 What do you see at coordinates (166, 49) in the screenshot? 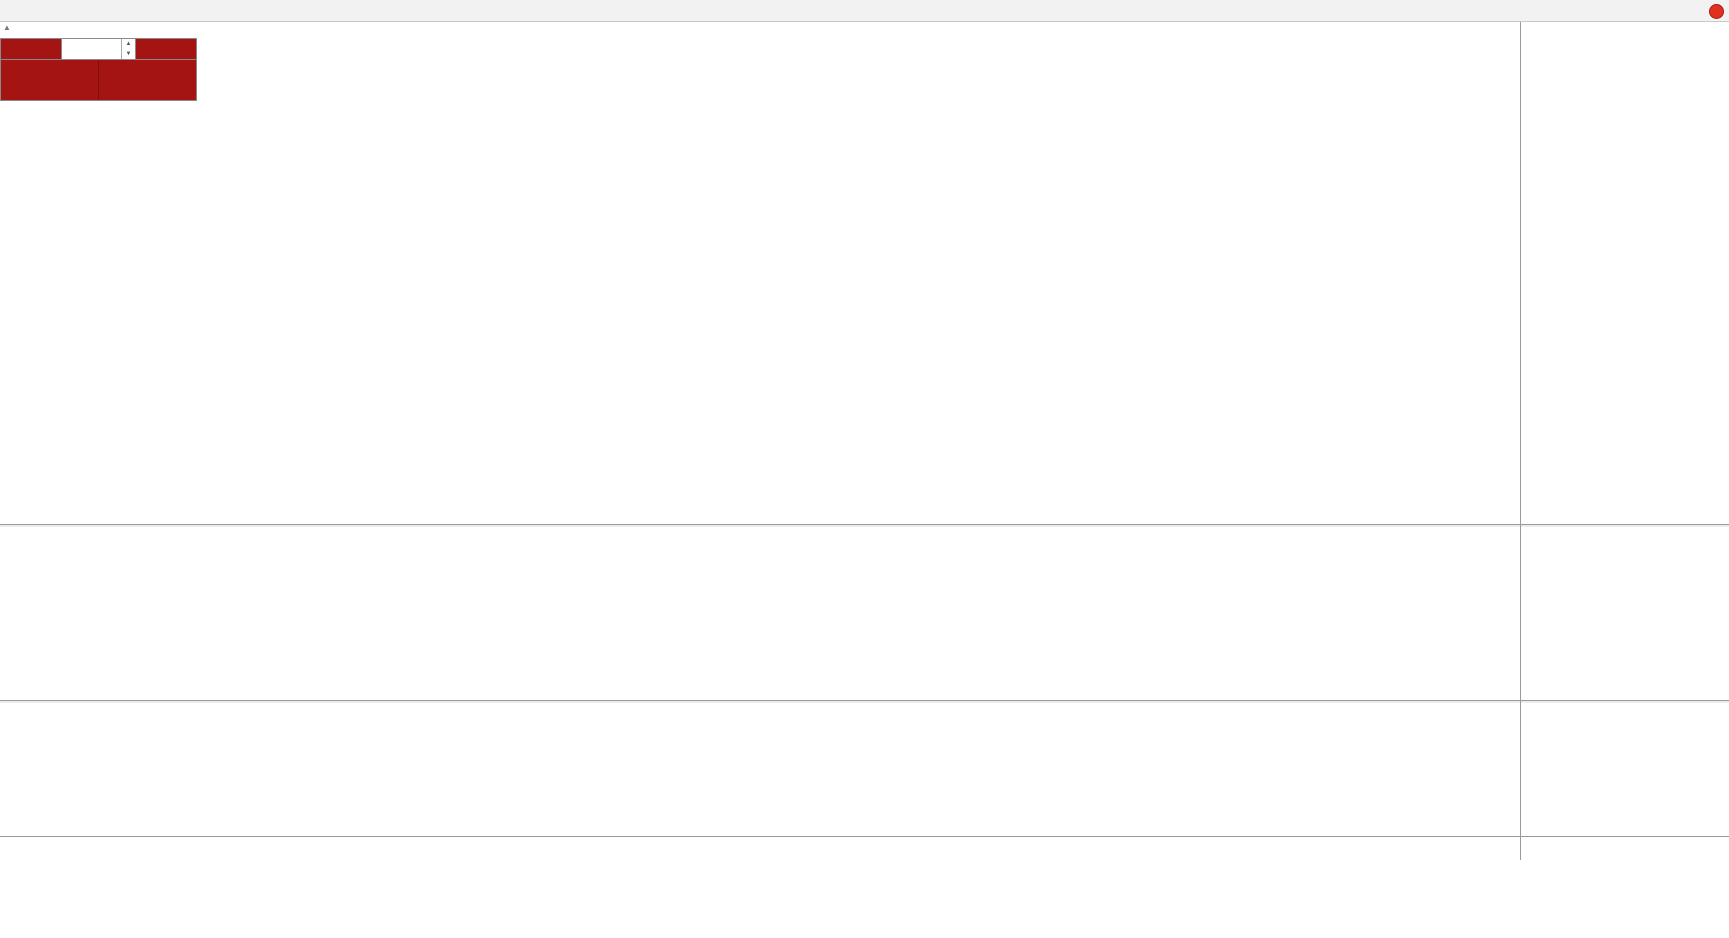
I see `buy-button` at bounding box center [166, 49].